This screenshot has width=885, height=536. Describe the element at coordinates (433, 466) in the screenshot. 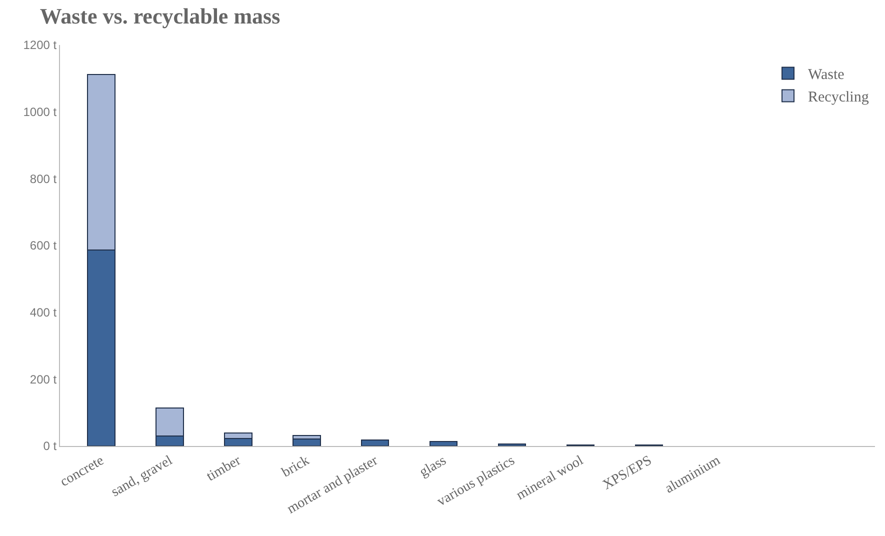

I see `x-tick-label: glass` at that location.